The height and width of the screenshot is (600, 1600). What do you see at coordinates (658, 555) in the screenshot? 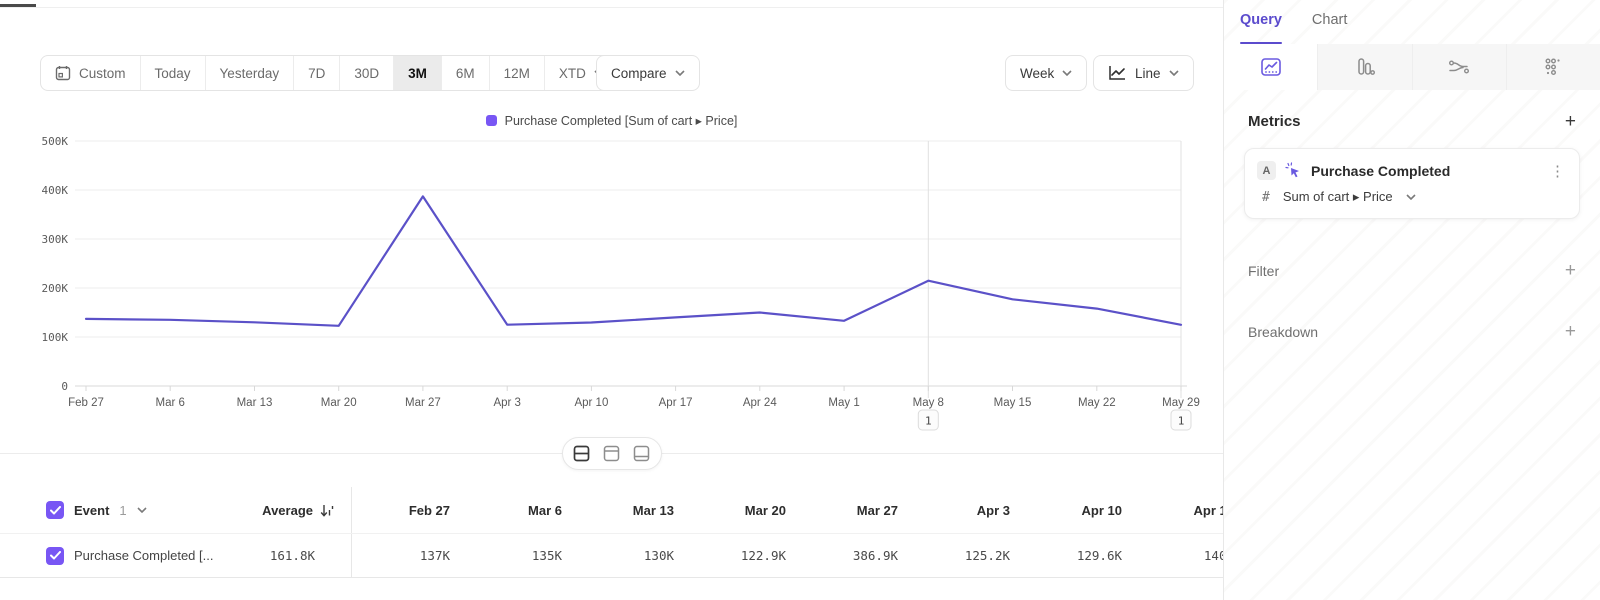
I see `cell-value: 130K` at bounding box center [658, 555].